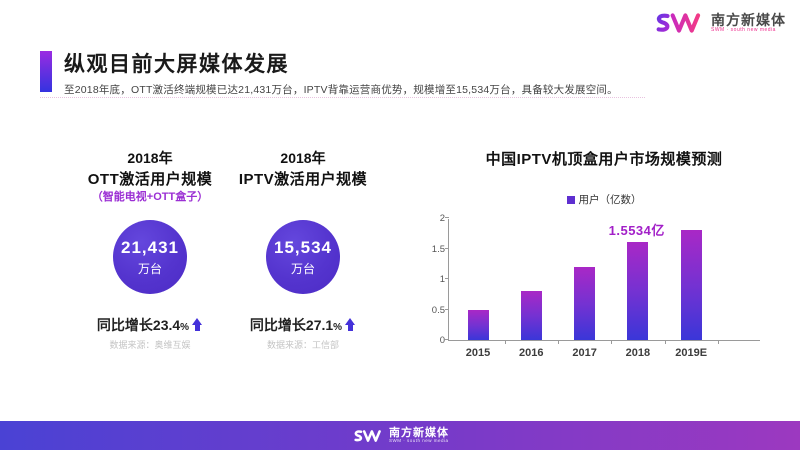 This screenshot has width=800, height=450. Describe the element at coordinates (150, 158) in the screenshot. I see `ott-year: 2018年` at that location.